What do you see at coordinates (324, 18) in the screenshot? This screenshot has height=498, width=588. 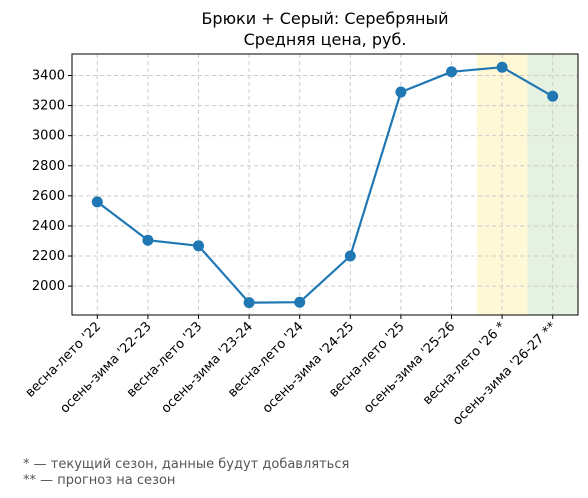 I see `chart-title: Брюки + Серый: Серебряный` at bounding box center [324, 18].